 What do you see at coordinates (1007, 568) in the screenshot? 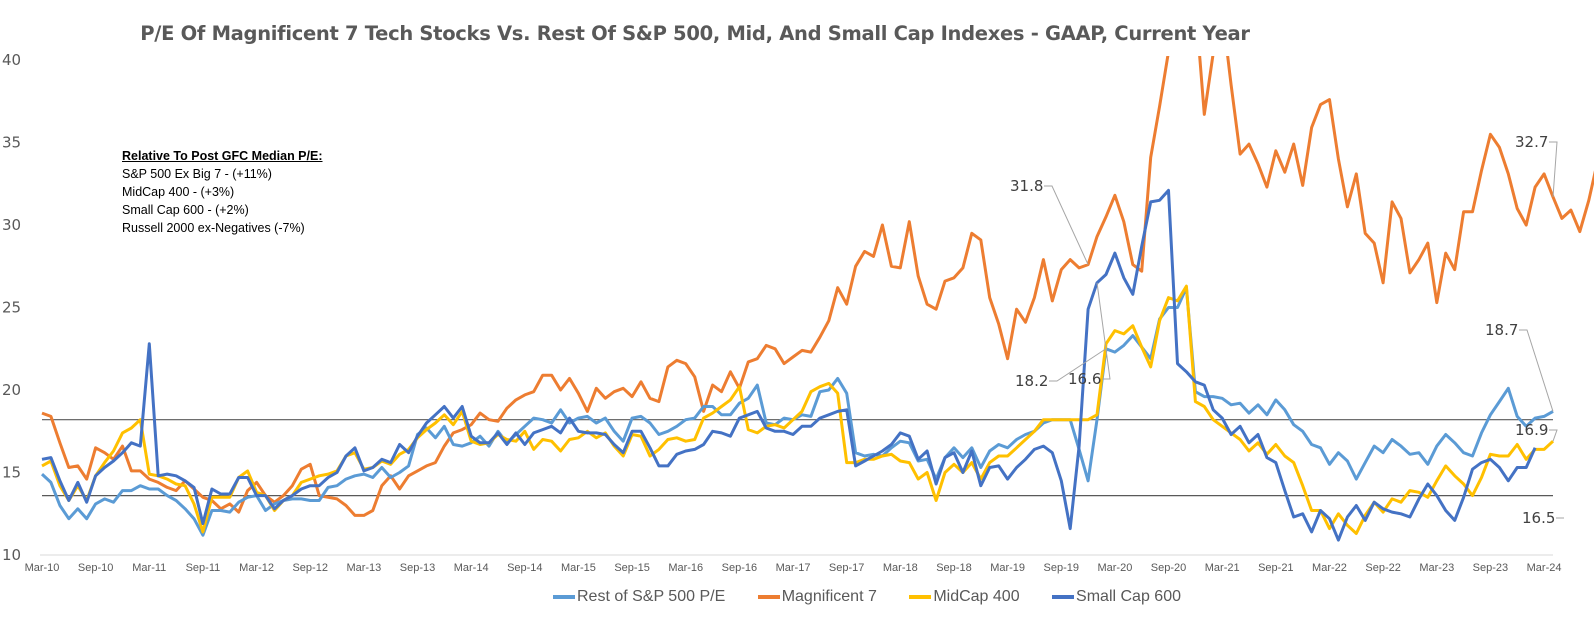
I see `x-tick-label: Mar-19` at bounding box center [1007, 568].